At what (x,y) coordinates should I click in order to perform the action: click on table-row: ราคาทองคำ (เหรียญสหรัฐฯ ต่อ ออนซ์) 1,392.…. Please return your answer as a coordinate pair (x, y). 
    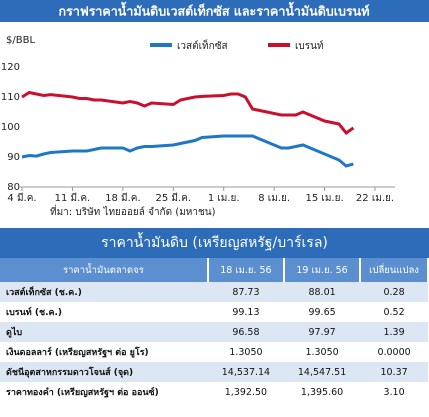
    Looking at the image, I should click on (214, 392).